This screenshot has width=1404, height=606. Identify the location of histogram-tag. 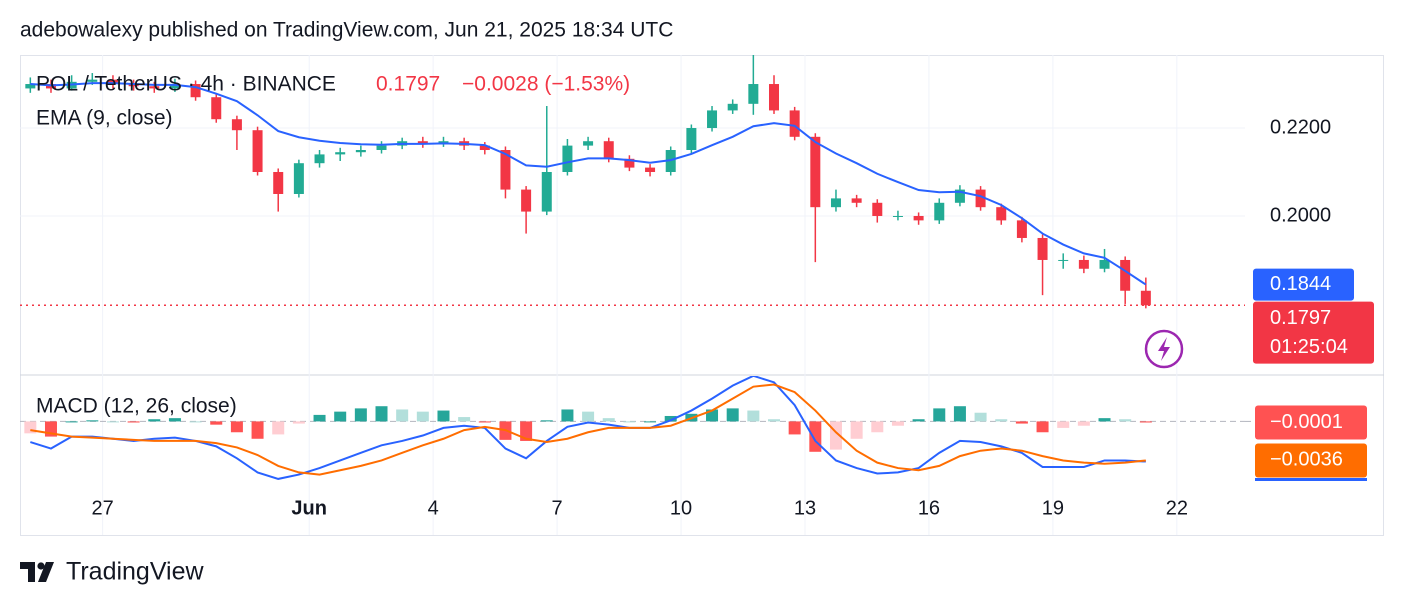
(1311, 422).